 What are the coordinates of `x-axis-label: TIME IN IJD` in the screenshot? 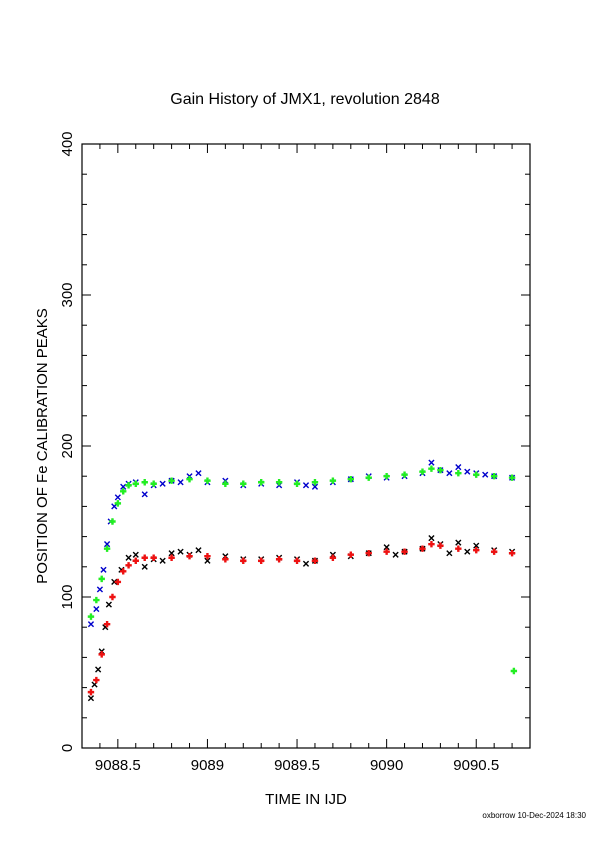 It's located at (306, 799).